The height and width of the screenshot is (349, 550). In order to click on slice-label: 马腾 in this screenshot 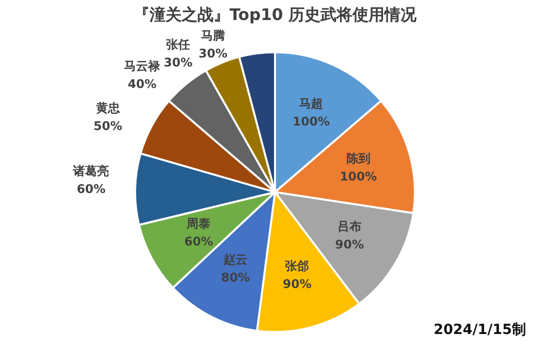, I will do `click(212, 35)`.